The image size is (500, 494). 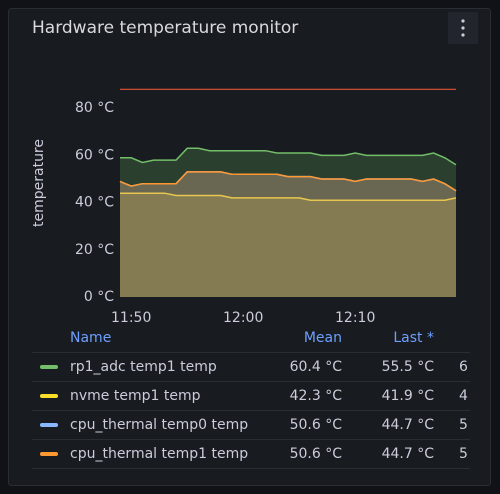 What do you see at coordinates (94, 203) in the screenshot?
I see `y-tick-label: 40 °C` at bounding box center [94, 203].